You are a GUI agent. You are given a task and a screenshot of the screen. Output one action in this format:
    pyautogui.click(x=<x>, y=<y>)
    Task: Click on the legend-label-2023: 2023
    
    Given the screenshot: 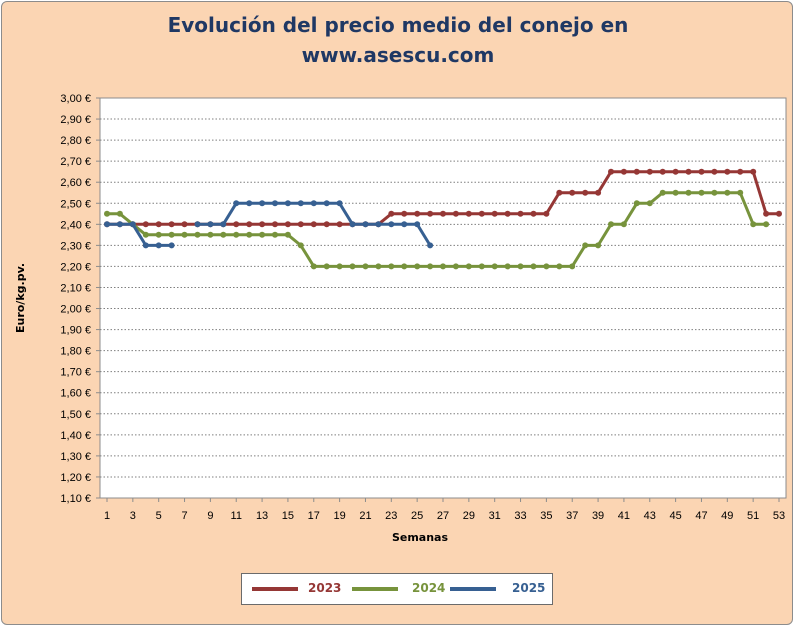 What is the action you would take?
    pyautogui.click(x=325, y=588)
    